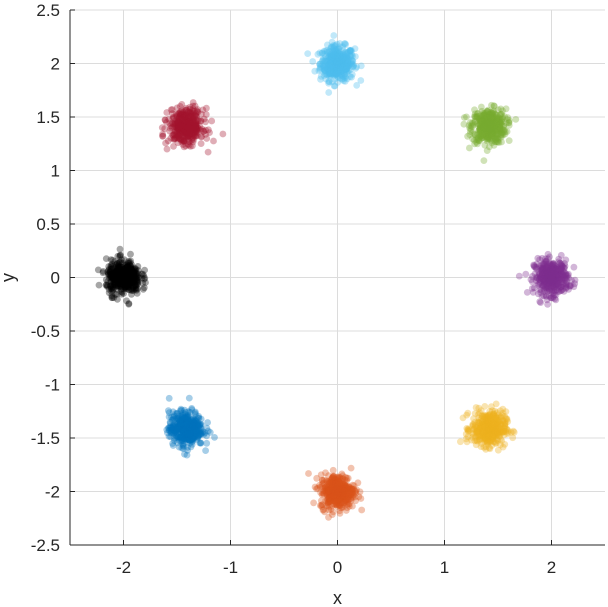 This screenshot has height=607, width=608. What do you see at coordinates (45, 331) in the screenshot?
I see `y-tick-label: -0.5` at bounding box center [45, 331].